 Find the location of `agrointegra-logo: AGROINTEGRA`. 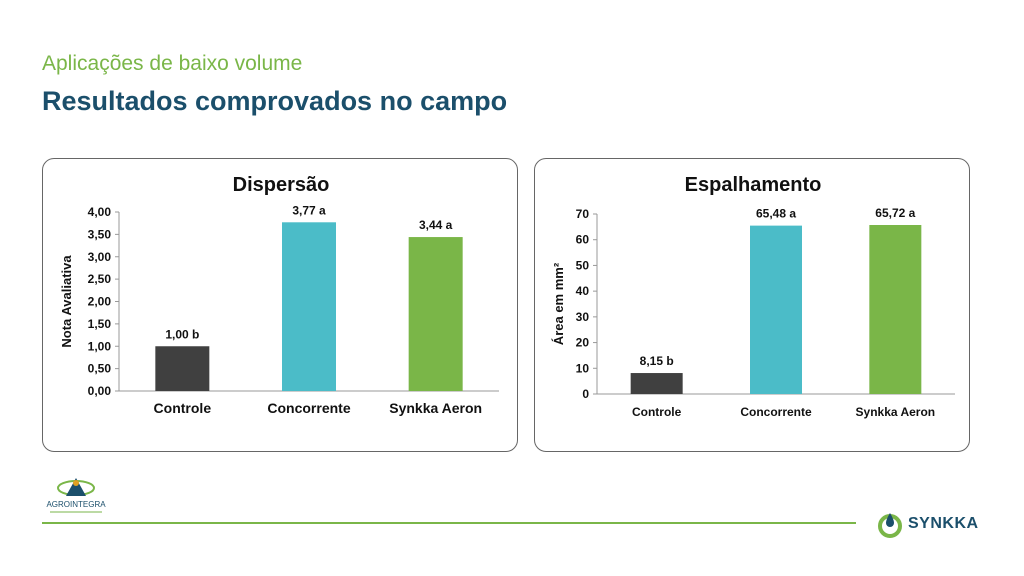

agrointegra-logo: AGROINTEGRA is located at coordinates (76, 495).